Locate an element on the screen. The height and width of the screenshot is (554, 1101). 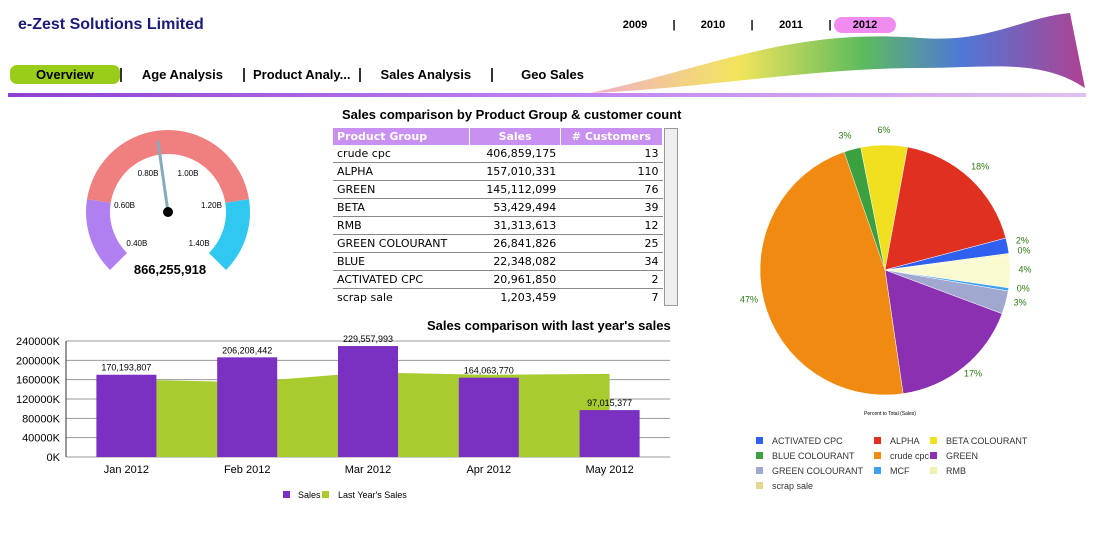
customers-cell: 12 is located at coordinates (611, 225).